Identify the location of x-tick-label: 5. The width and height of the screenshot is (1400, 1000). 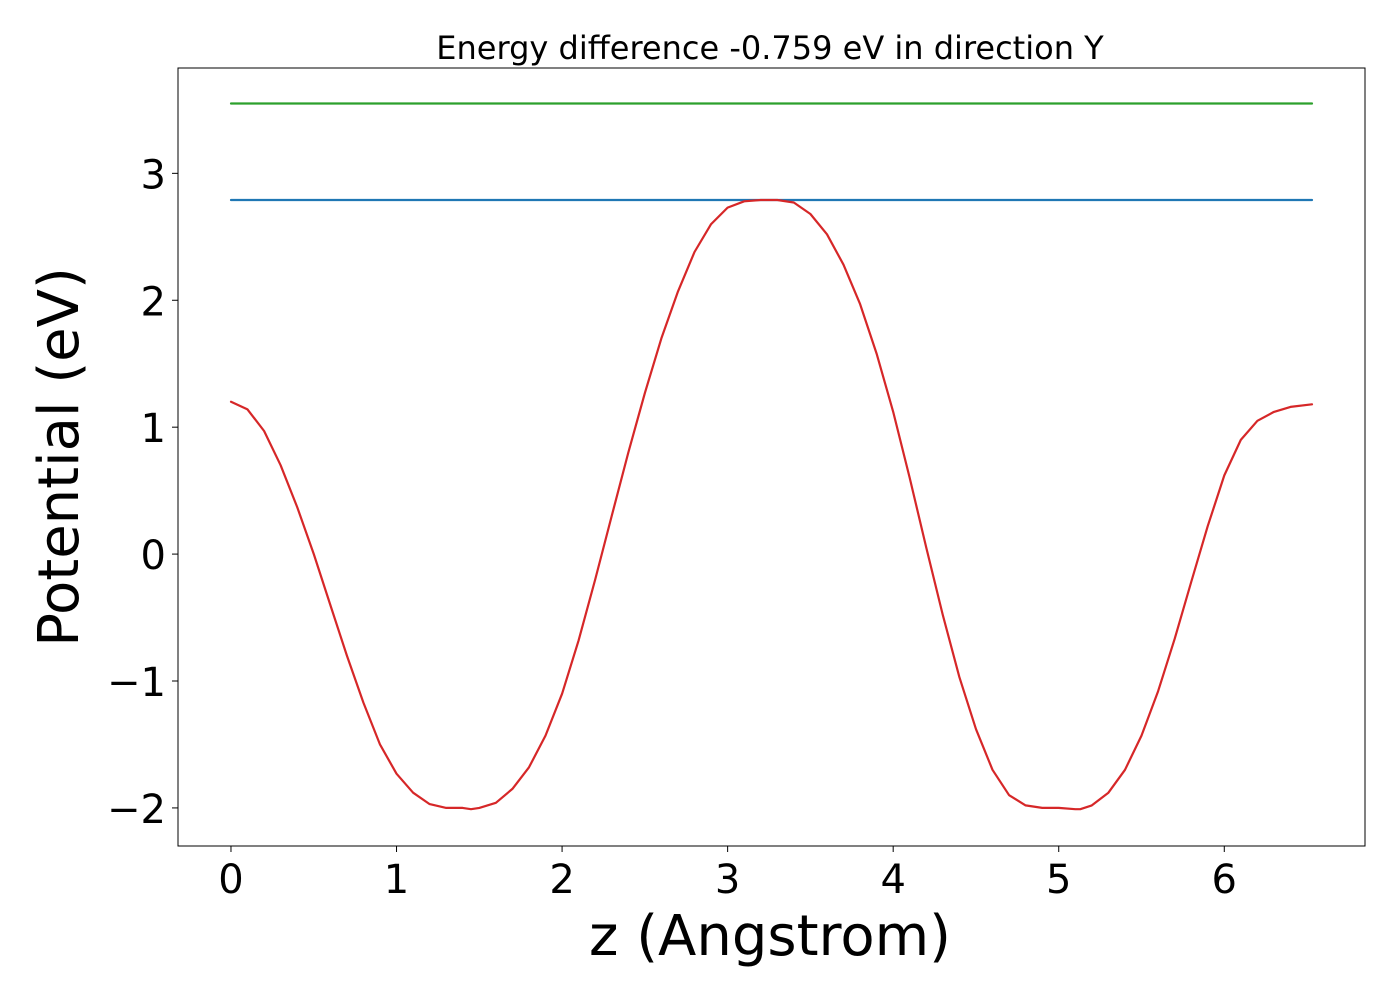
(1058, 880).